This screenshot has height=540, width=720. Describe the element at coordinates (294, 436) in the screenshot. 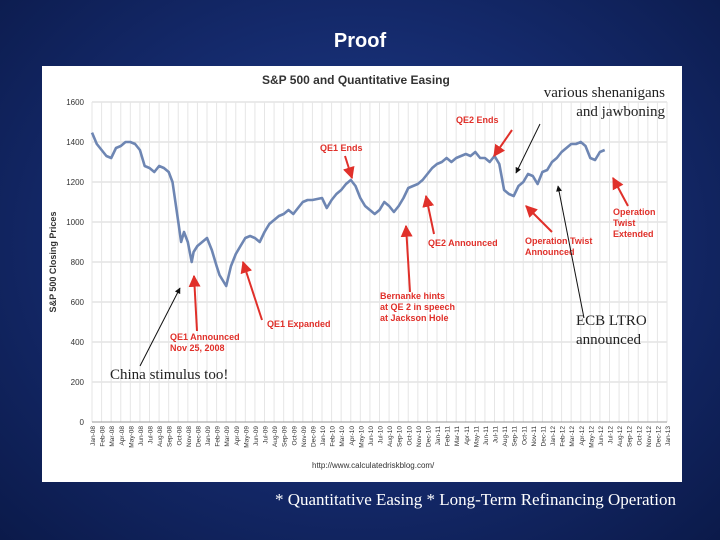

I see `x-tick-label: Oct-09` at that location.